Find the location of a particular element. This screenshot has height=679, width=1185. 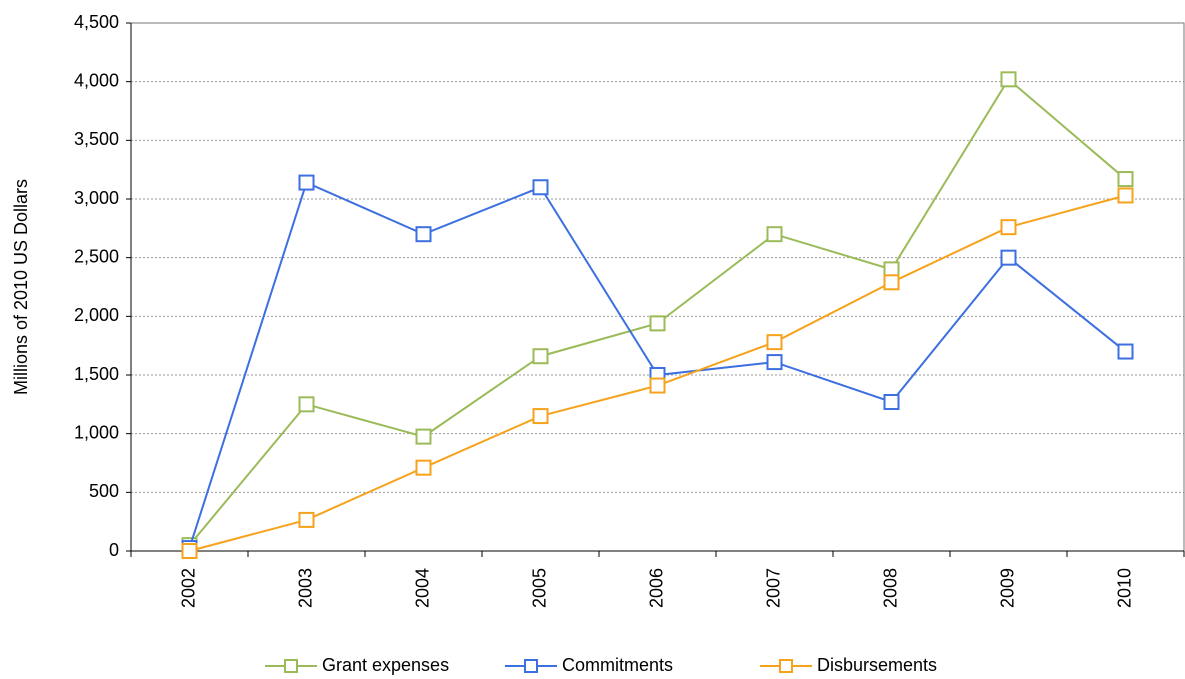

legend-label: Commitments is located at coordinates (617, 665).